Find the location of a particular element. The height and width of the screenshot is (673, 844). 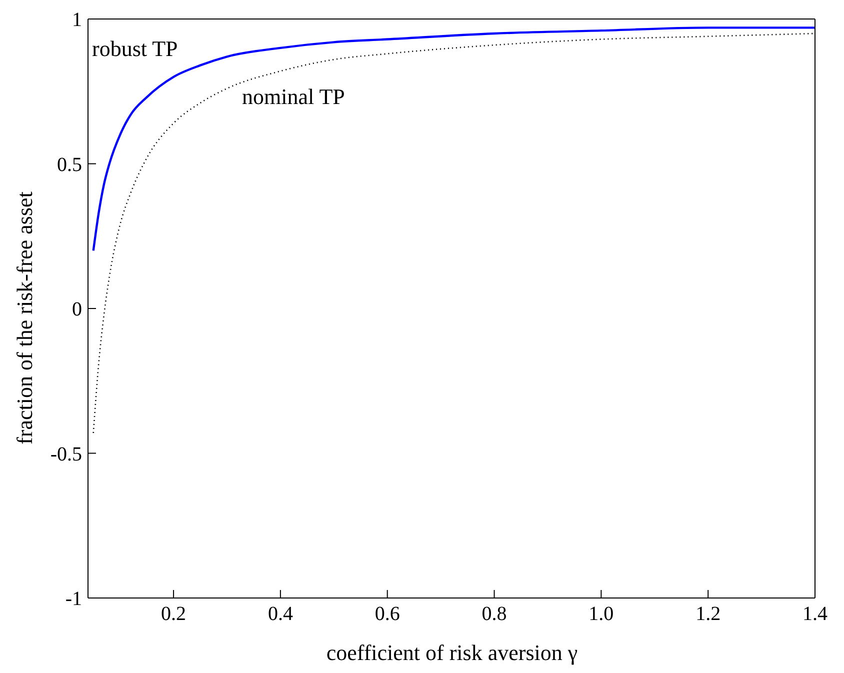

y-axis-title: fraction of the risk-free asset is located at coordinates (25, 318).